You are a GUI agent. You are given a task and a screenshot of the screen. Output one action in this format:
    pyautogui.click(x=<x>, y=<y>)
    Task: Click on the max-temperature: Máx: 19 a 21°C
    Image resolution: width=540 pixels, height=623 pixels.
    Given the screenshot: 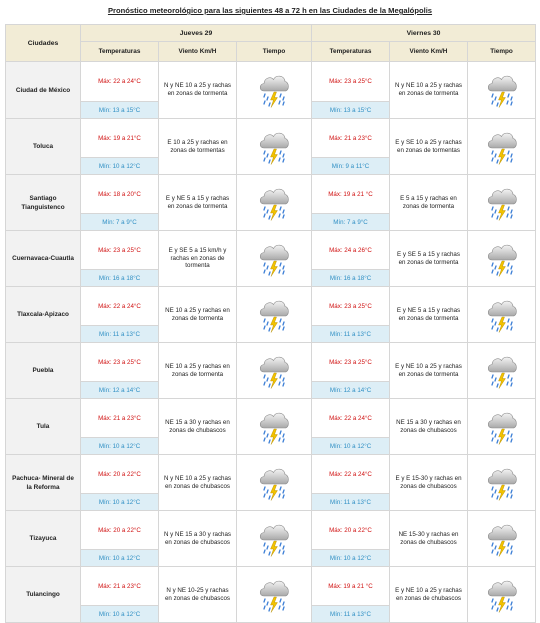 What is the action you would take?
    pyautogui.click(x=119, y=138)
    